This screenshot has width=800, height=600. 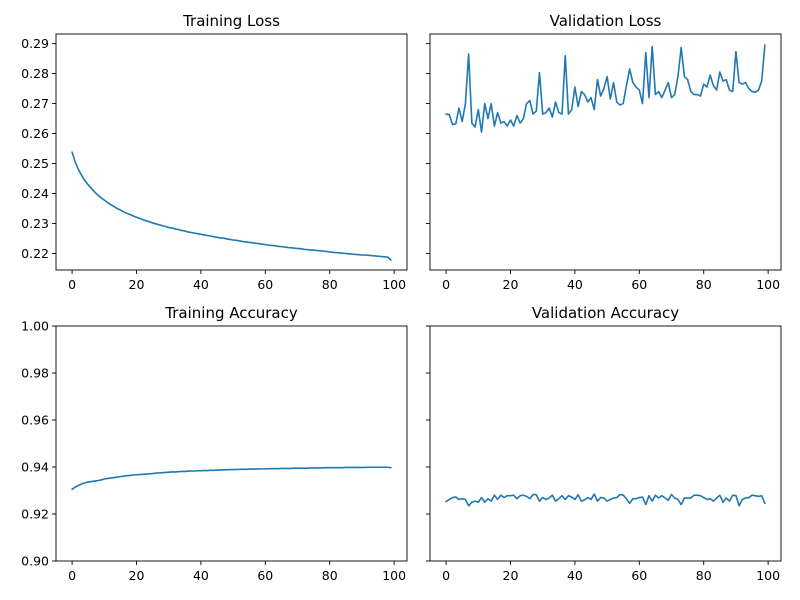 I want to click on y-tick-label: 0.90, so click(x=35, y=561).